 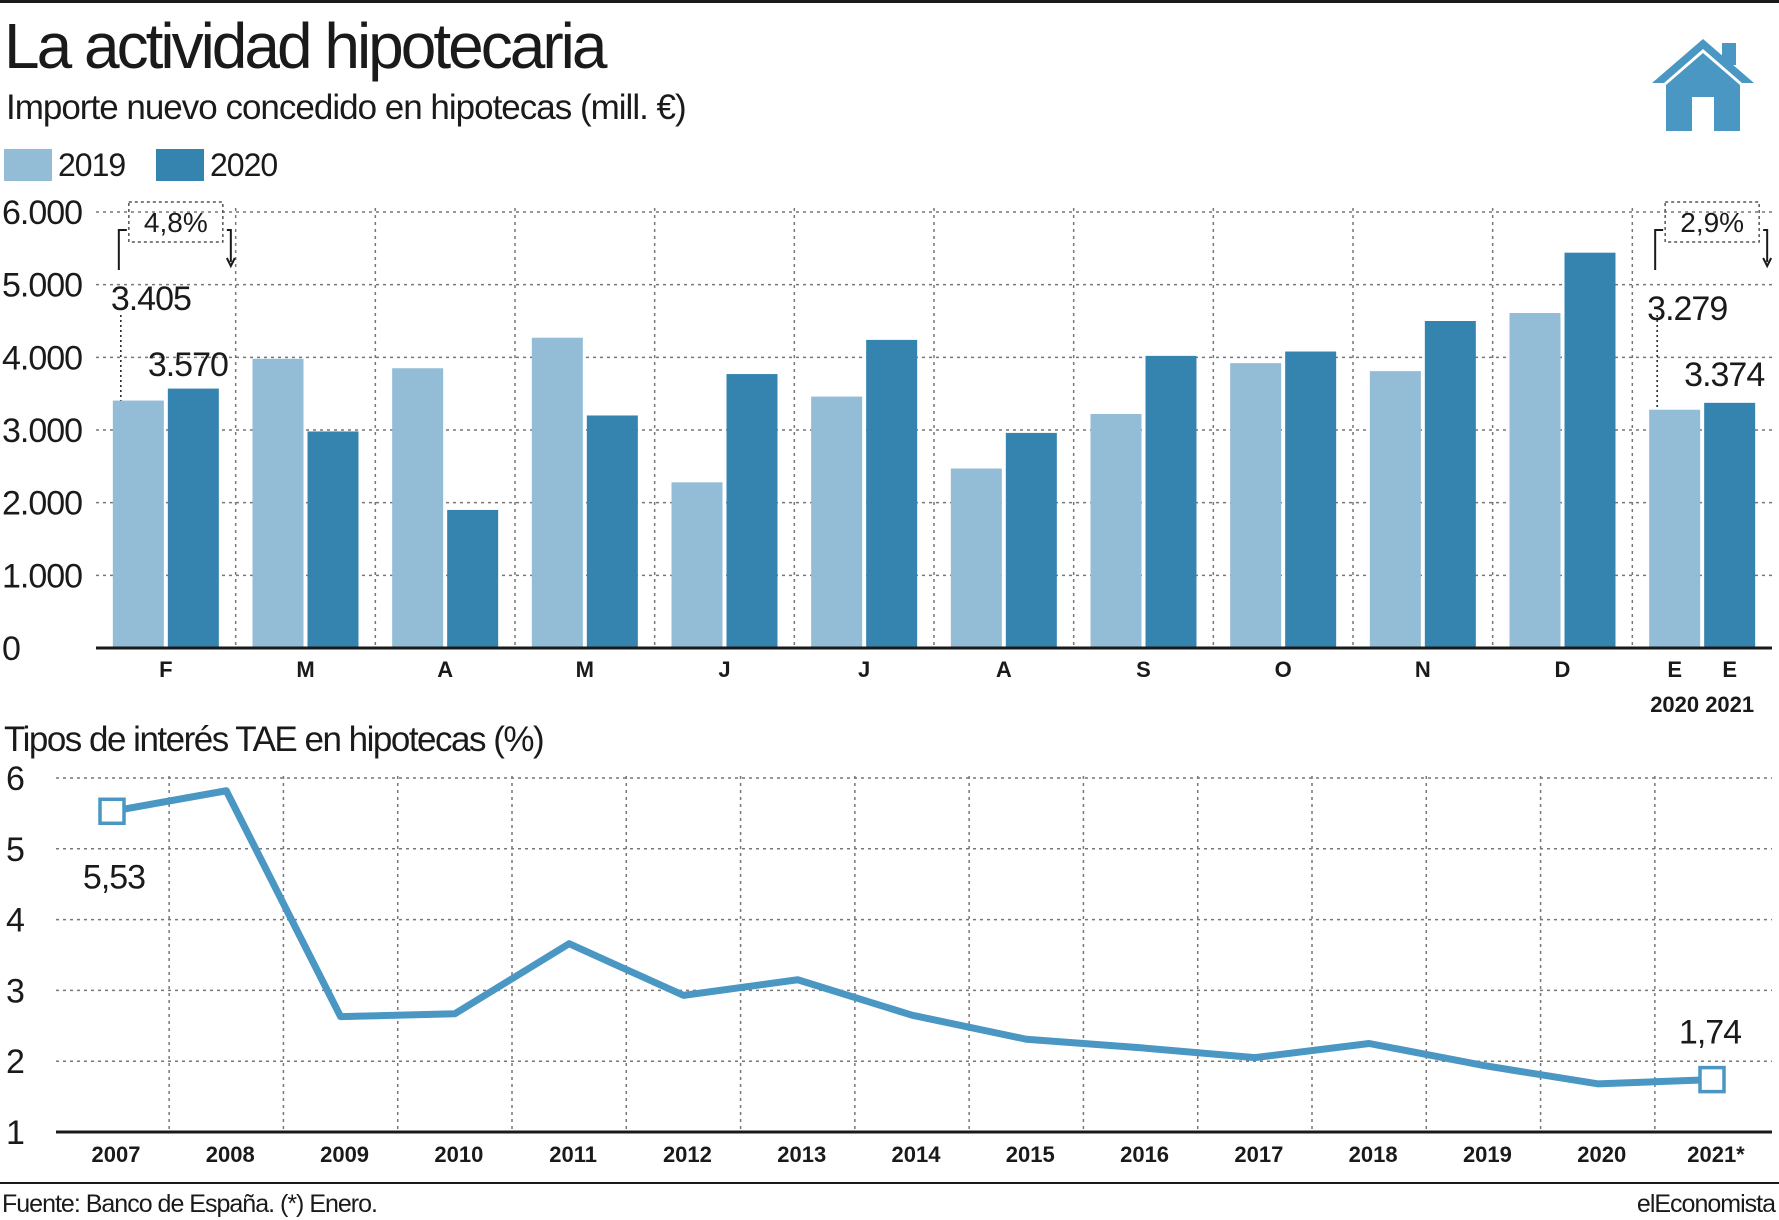 I want to click on bar-y-tick-label: 1.000, so click(x=42, y=576).